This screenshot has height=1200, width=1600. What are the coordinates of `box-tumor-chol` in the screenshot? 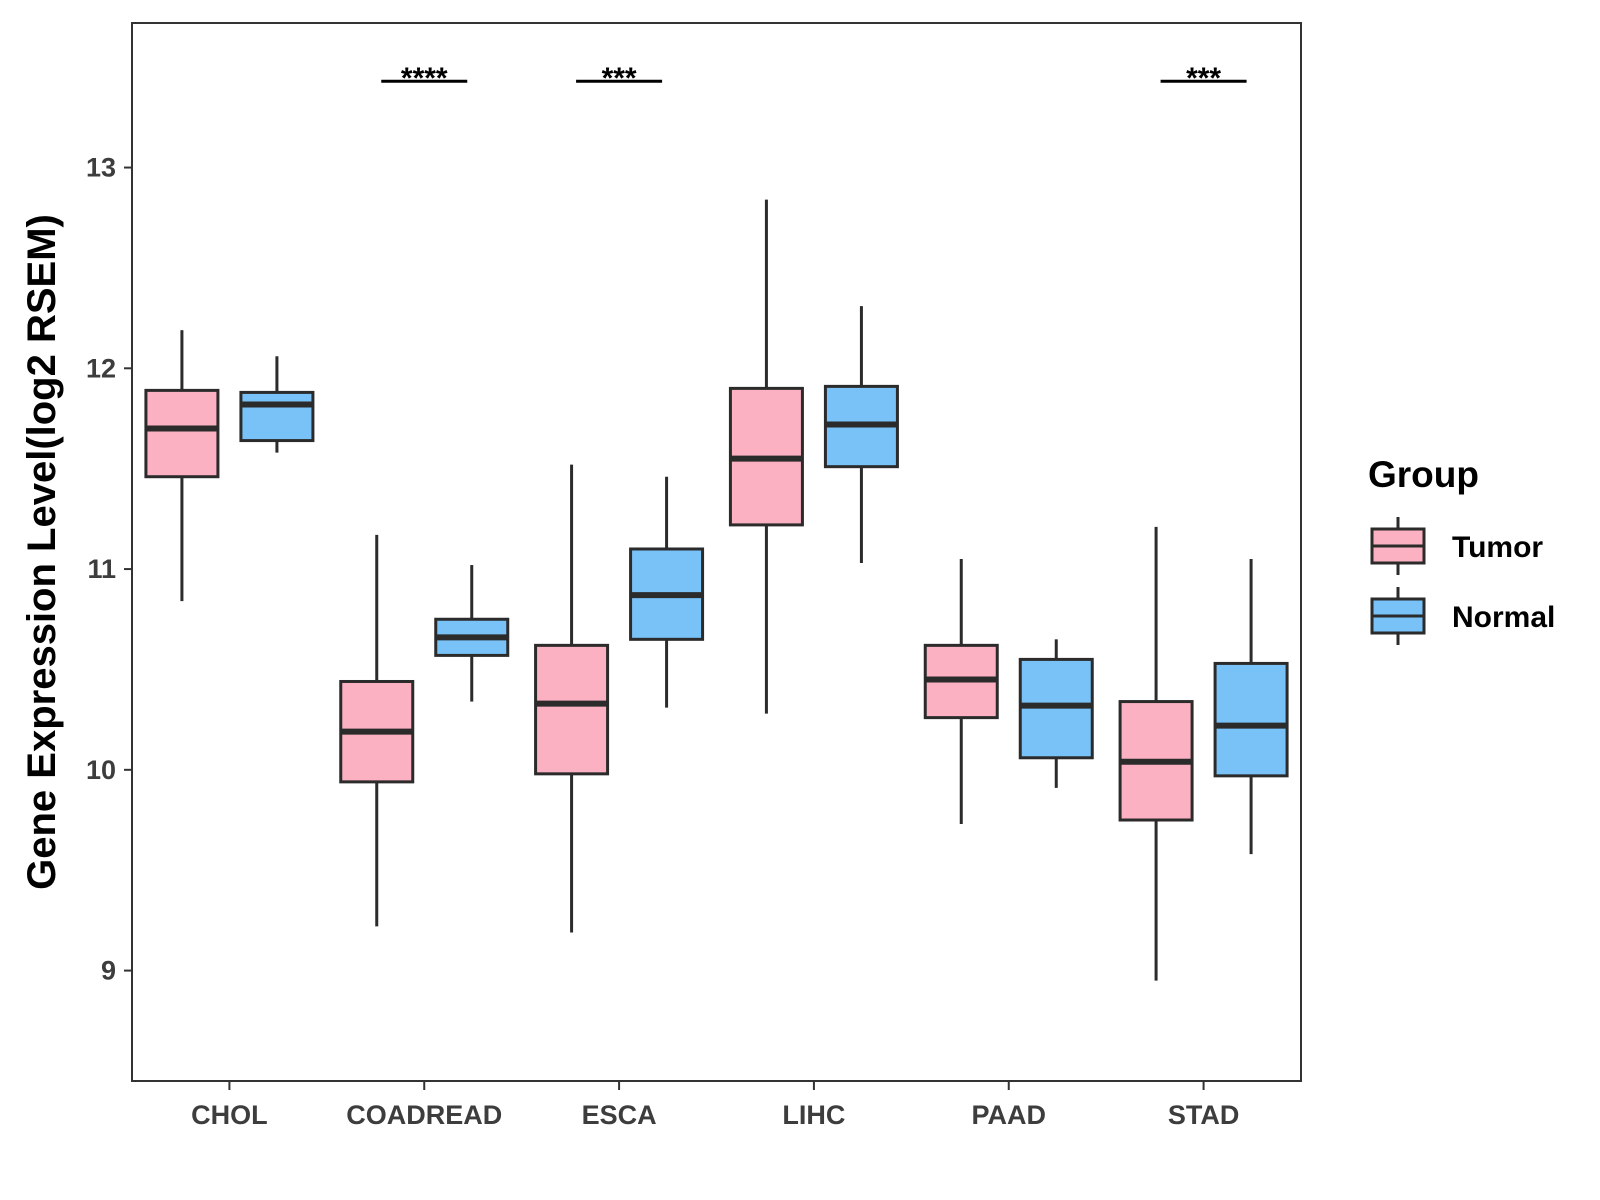 It's located at (182, 466).